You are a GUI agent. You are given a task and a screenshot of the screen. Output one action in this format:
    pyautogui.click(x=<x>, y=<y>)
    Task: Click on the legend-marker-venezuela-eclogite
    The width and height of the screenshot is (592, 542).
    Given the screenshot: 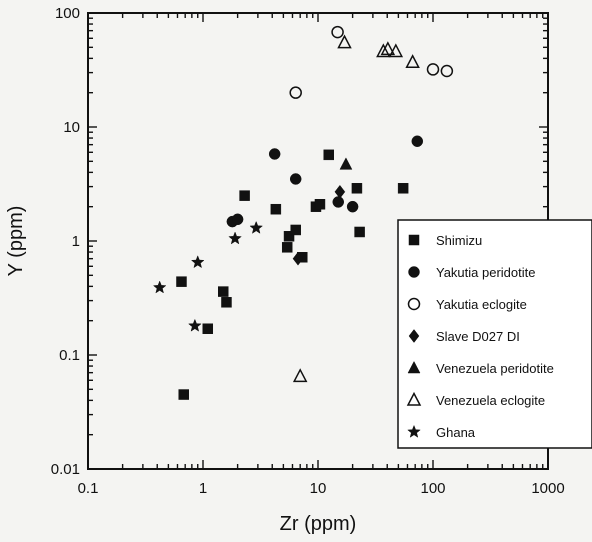 What is the action you would take?
    pyautogui.click(x=414, y=398)
    